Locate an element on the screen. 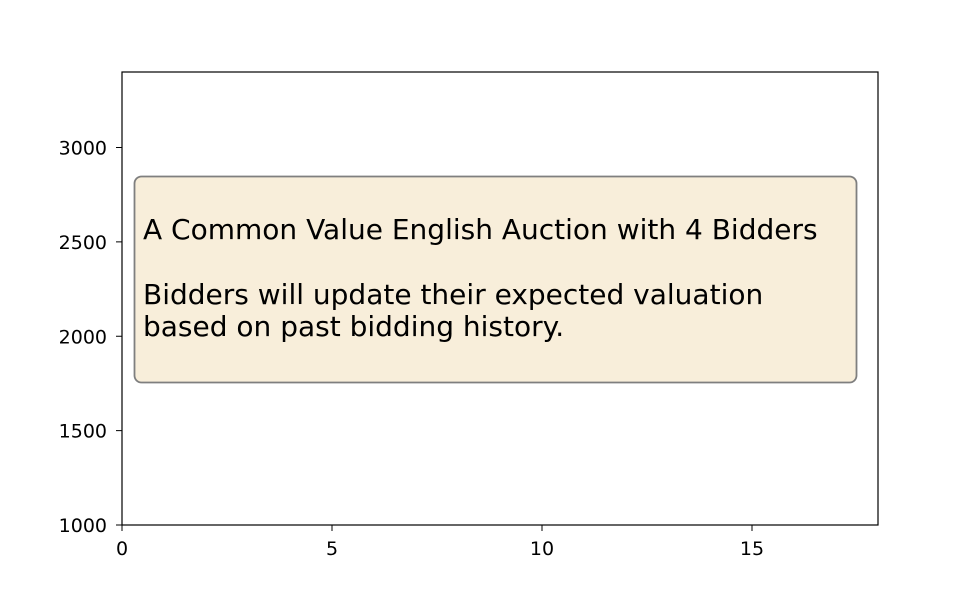  x-tick-label: 10 is located at coordinates (542, 549).